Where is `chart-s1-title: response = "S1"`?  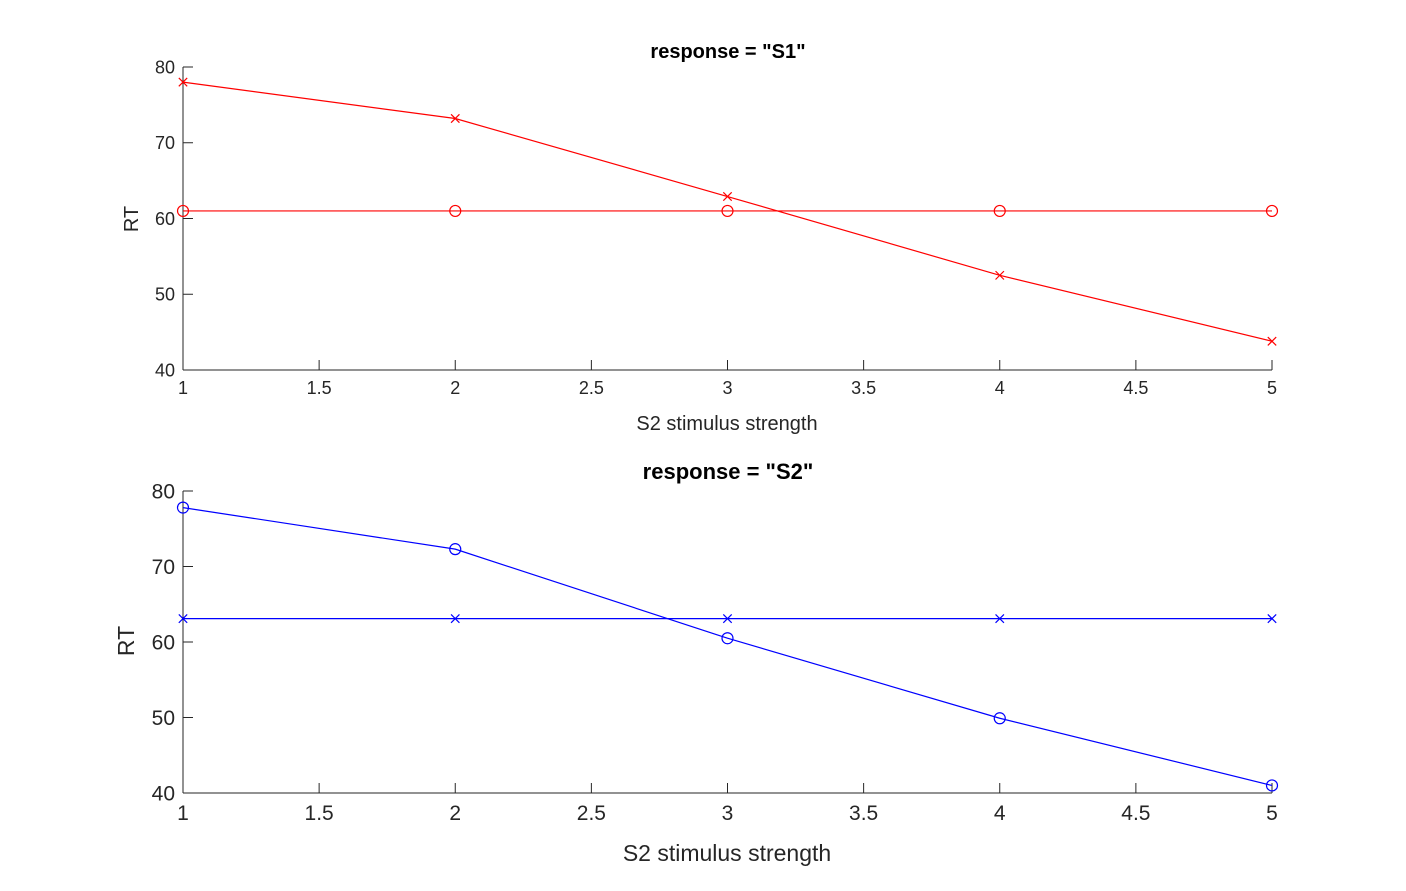 chart-s1-title: response = "S1" is located at coordinates (727, 52).